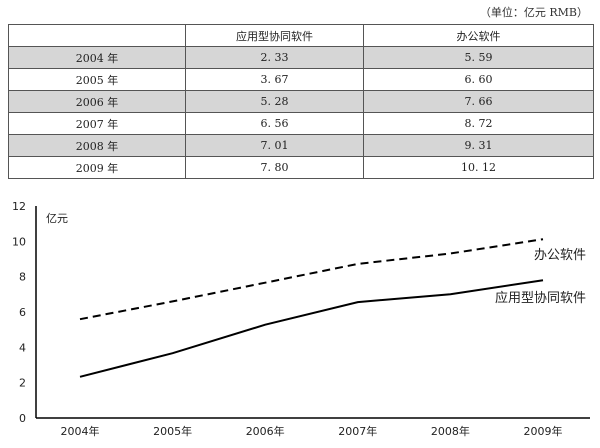 The height and width of the screenshot is (448, 600). Describe the element at coordinates (22, 347) in the screenshot. I see `y-tick-label: 4` at that location.